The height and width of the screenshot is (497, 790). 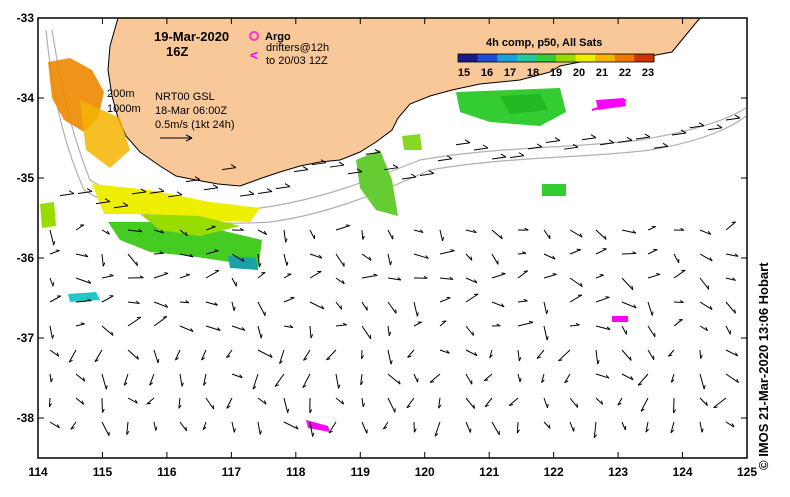 What do you see at coordinates (26, 338) in the screenshot?
I see `lat-tick-label: -37` at bounding box center [26, 338].